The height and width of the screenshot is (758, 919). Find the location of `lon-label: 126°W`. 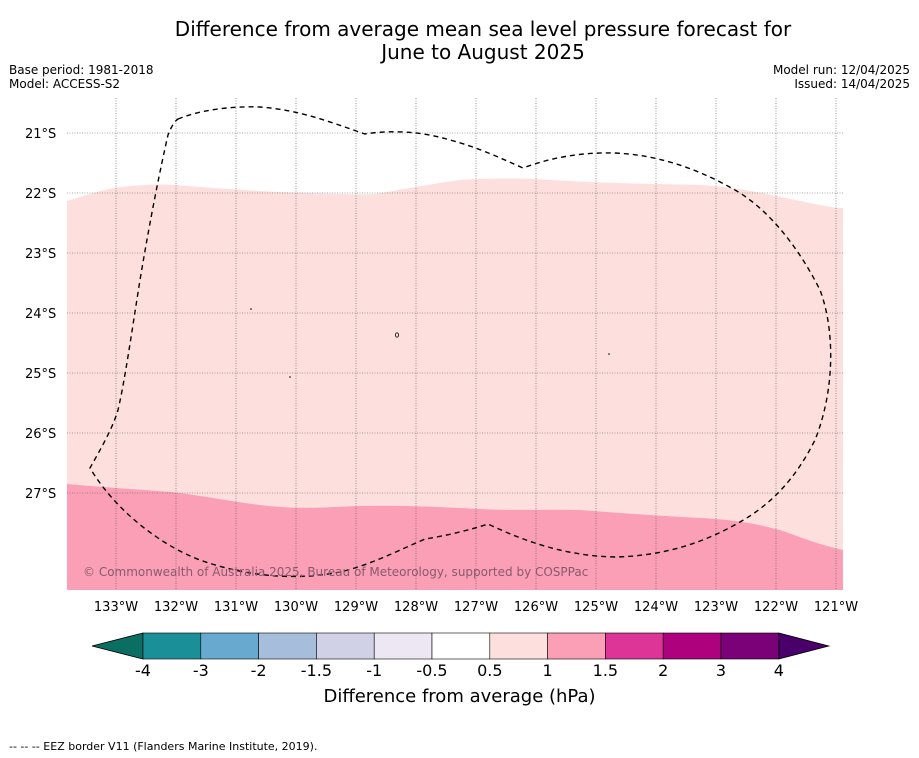

lon-label: 126°W is located at coordinates (536, 607).